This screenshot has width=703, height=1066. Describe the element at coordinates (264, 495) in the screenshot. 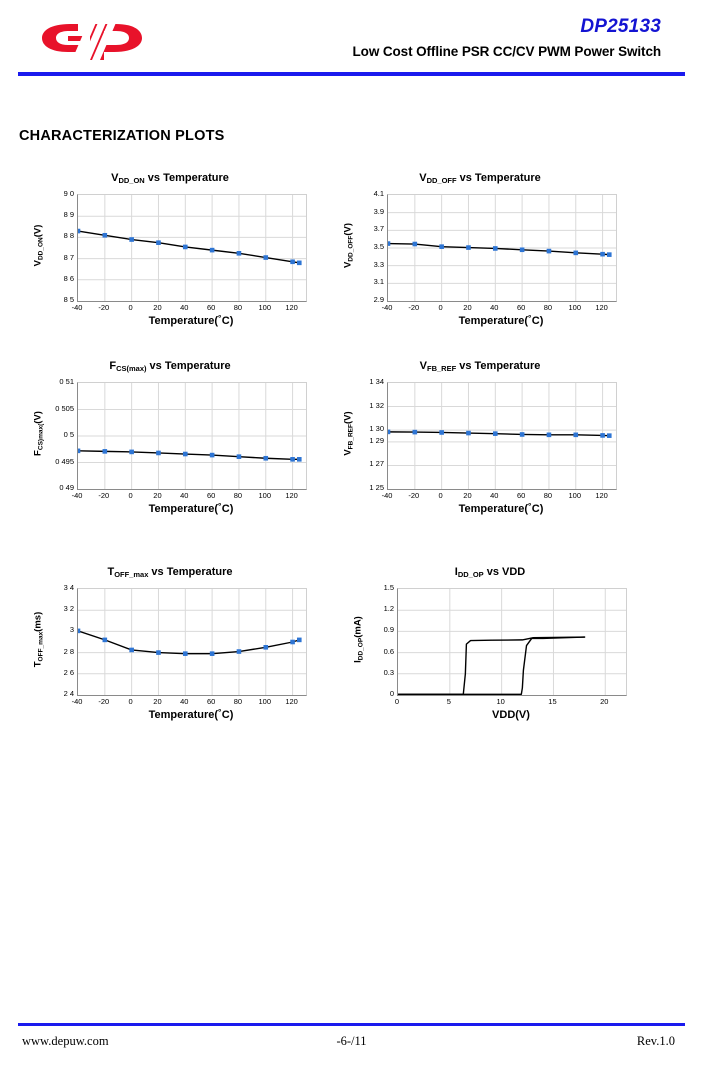

I see `x-tick-label: 100` at that location.